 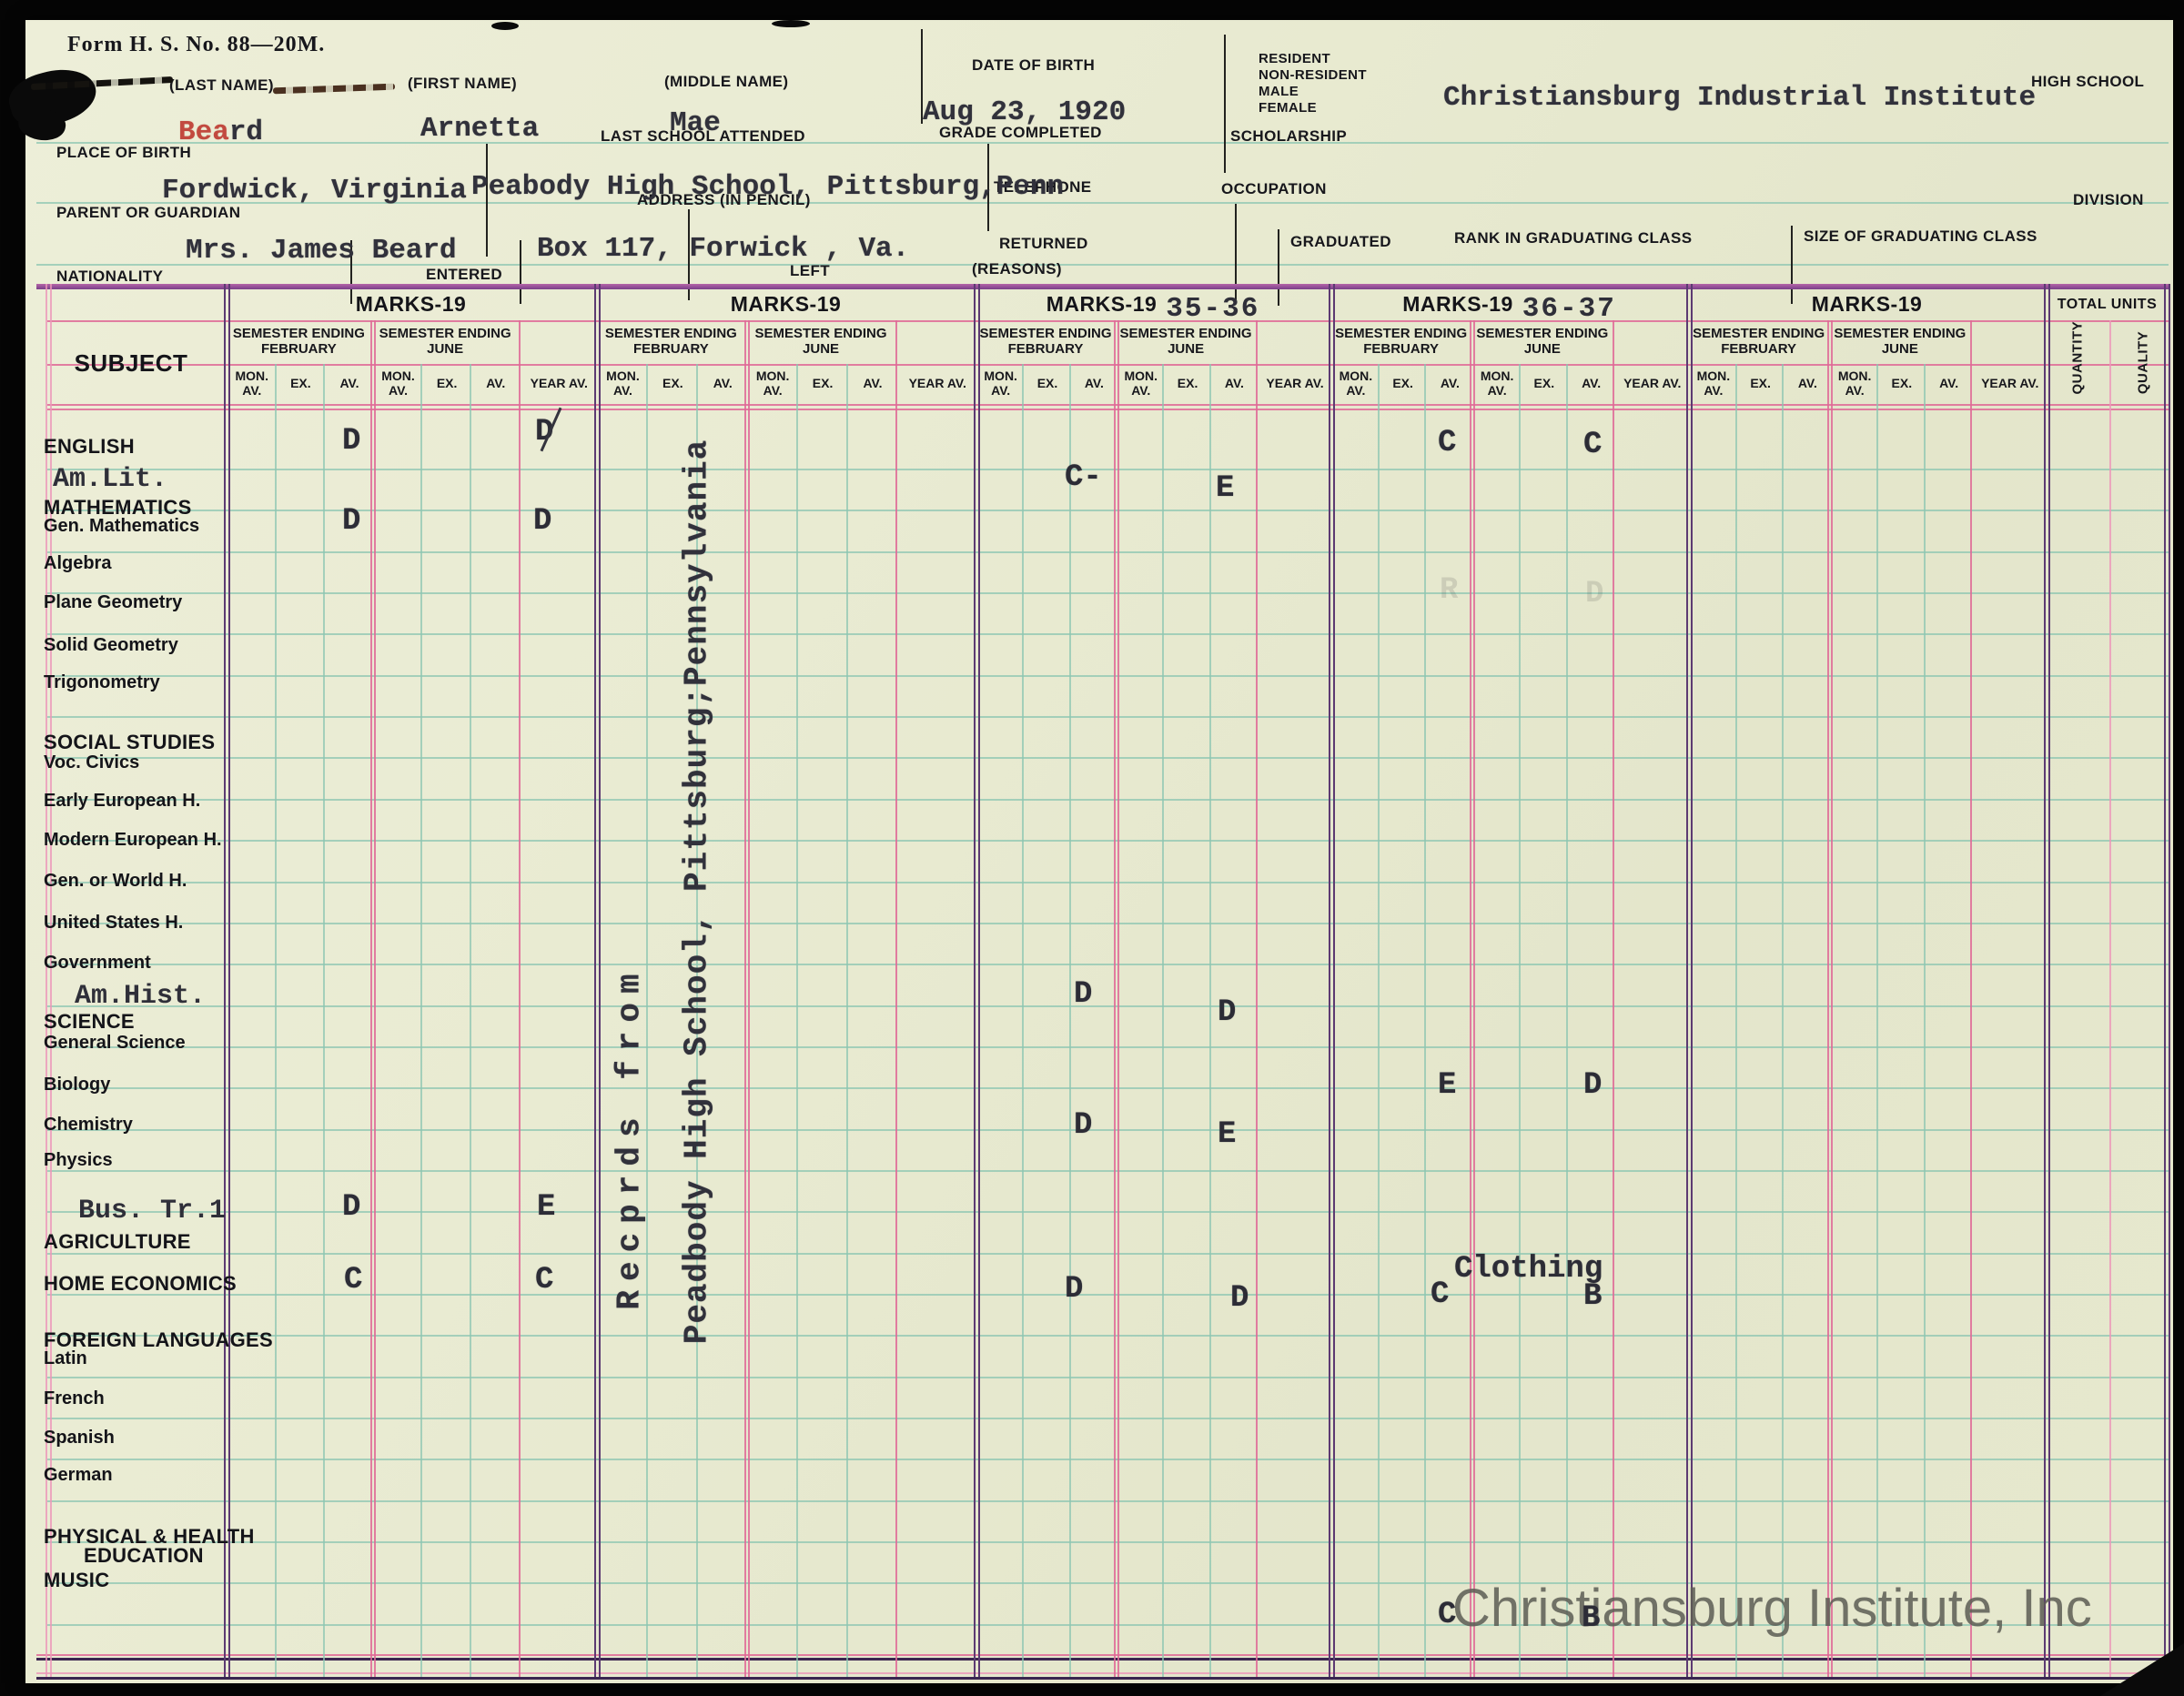 What do you see at coordinates (2143, 362) in the screenshot?
I see `quality-column-header: QUALITY` at bounding box center [2143, 362].